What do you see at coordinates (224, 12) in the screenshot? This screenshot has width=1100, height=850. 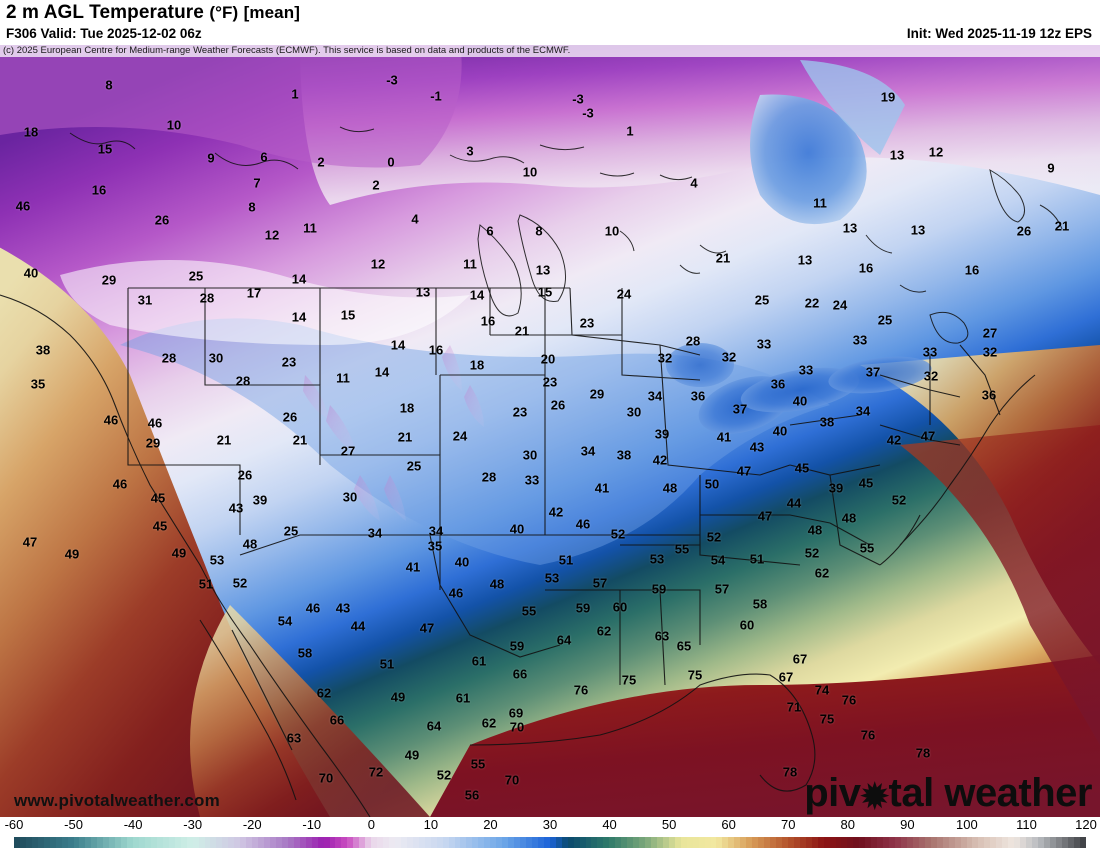 I see `title-unit: (°F)` at bounding box center [224, 12].